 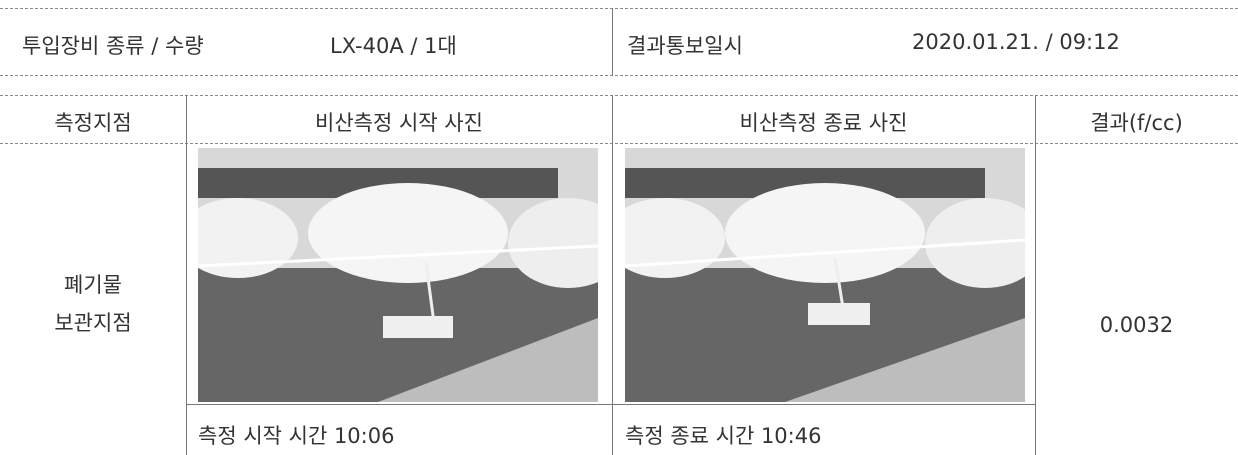 What do you see at coordinates (296, 436) in the screenshot?
I see `start-time: 측정 시작 시간 10:06` at bounding box center [296, 436].